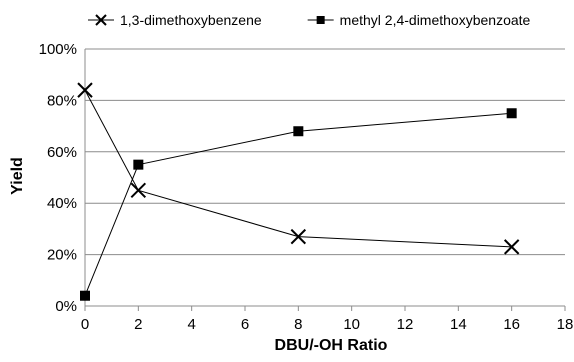  Describe the element at coordinates (298, 324) in the screenshot. I see `x-tick-label: 8` at that location.